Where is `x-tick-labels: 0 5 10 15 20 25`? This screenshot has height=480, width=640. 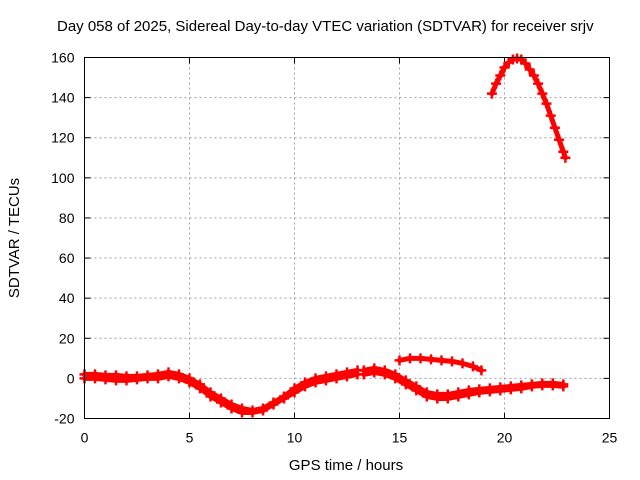 x-tick-labels: 0 5 10 15 20 25 is located at coordinates (349, 438).